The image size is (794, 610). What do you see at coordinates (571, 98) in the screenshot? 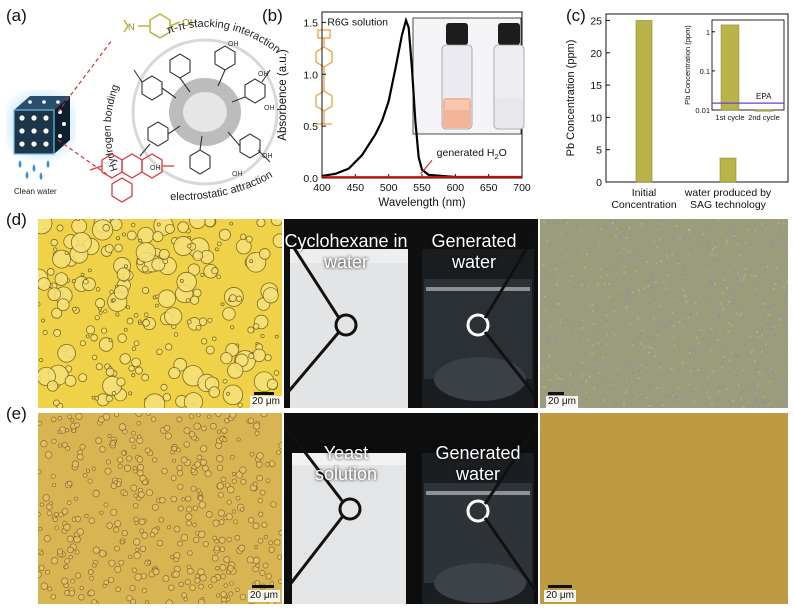
I see `y-axis-label: Pb Concentration (ppm)` at bounding box center [571, 98].